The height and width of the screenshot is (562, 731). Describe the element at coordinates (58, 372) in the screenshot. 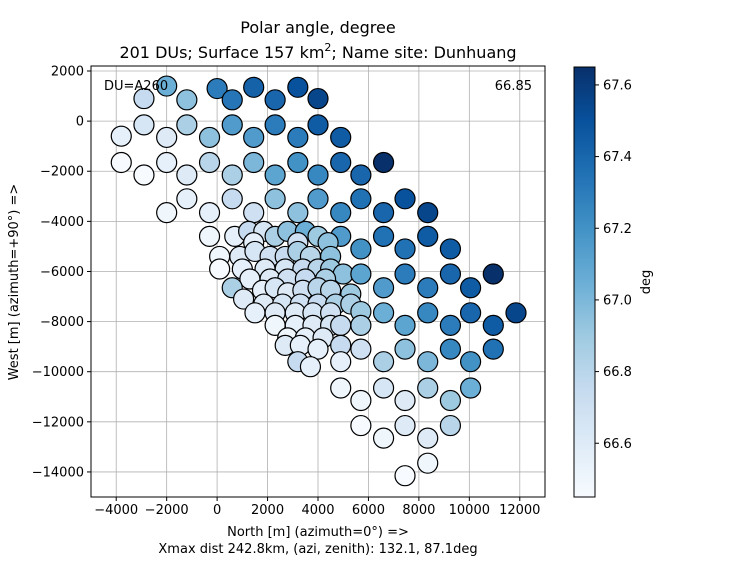

I see `y-tick-label: −10000` at that location.